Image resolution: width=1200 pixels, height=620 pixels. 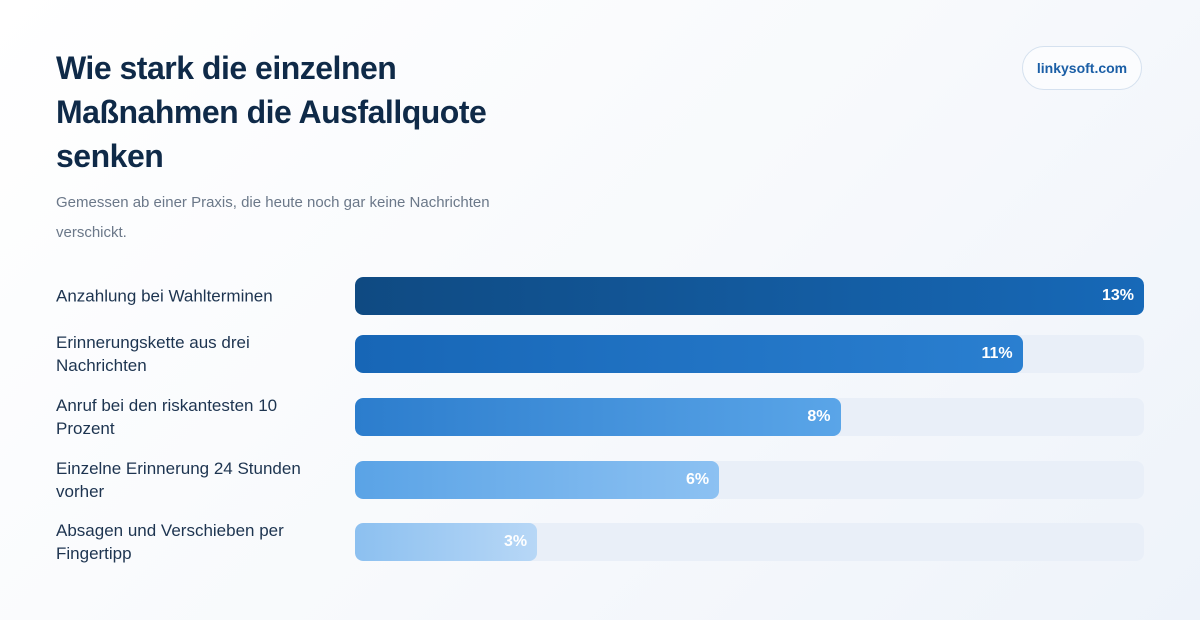 I want to click on bar: 13%, so click(x=749, y=296).